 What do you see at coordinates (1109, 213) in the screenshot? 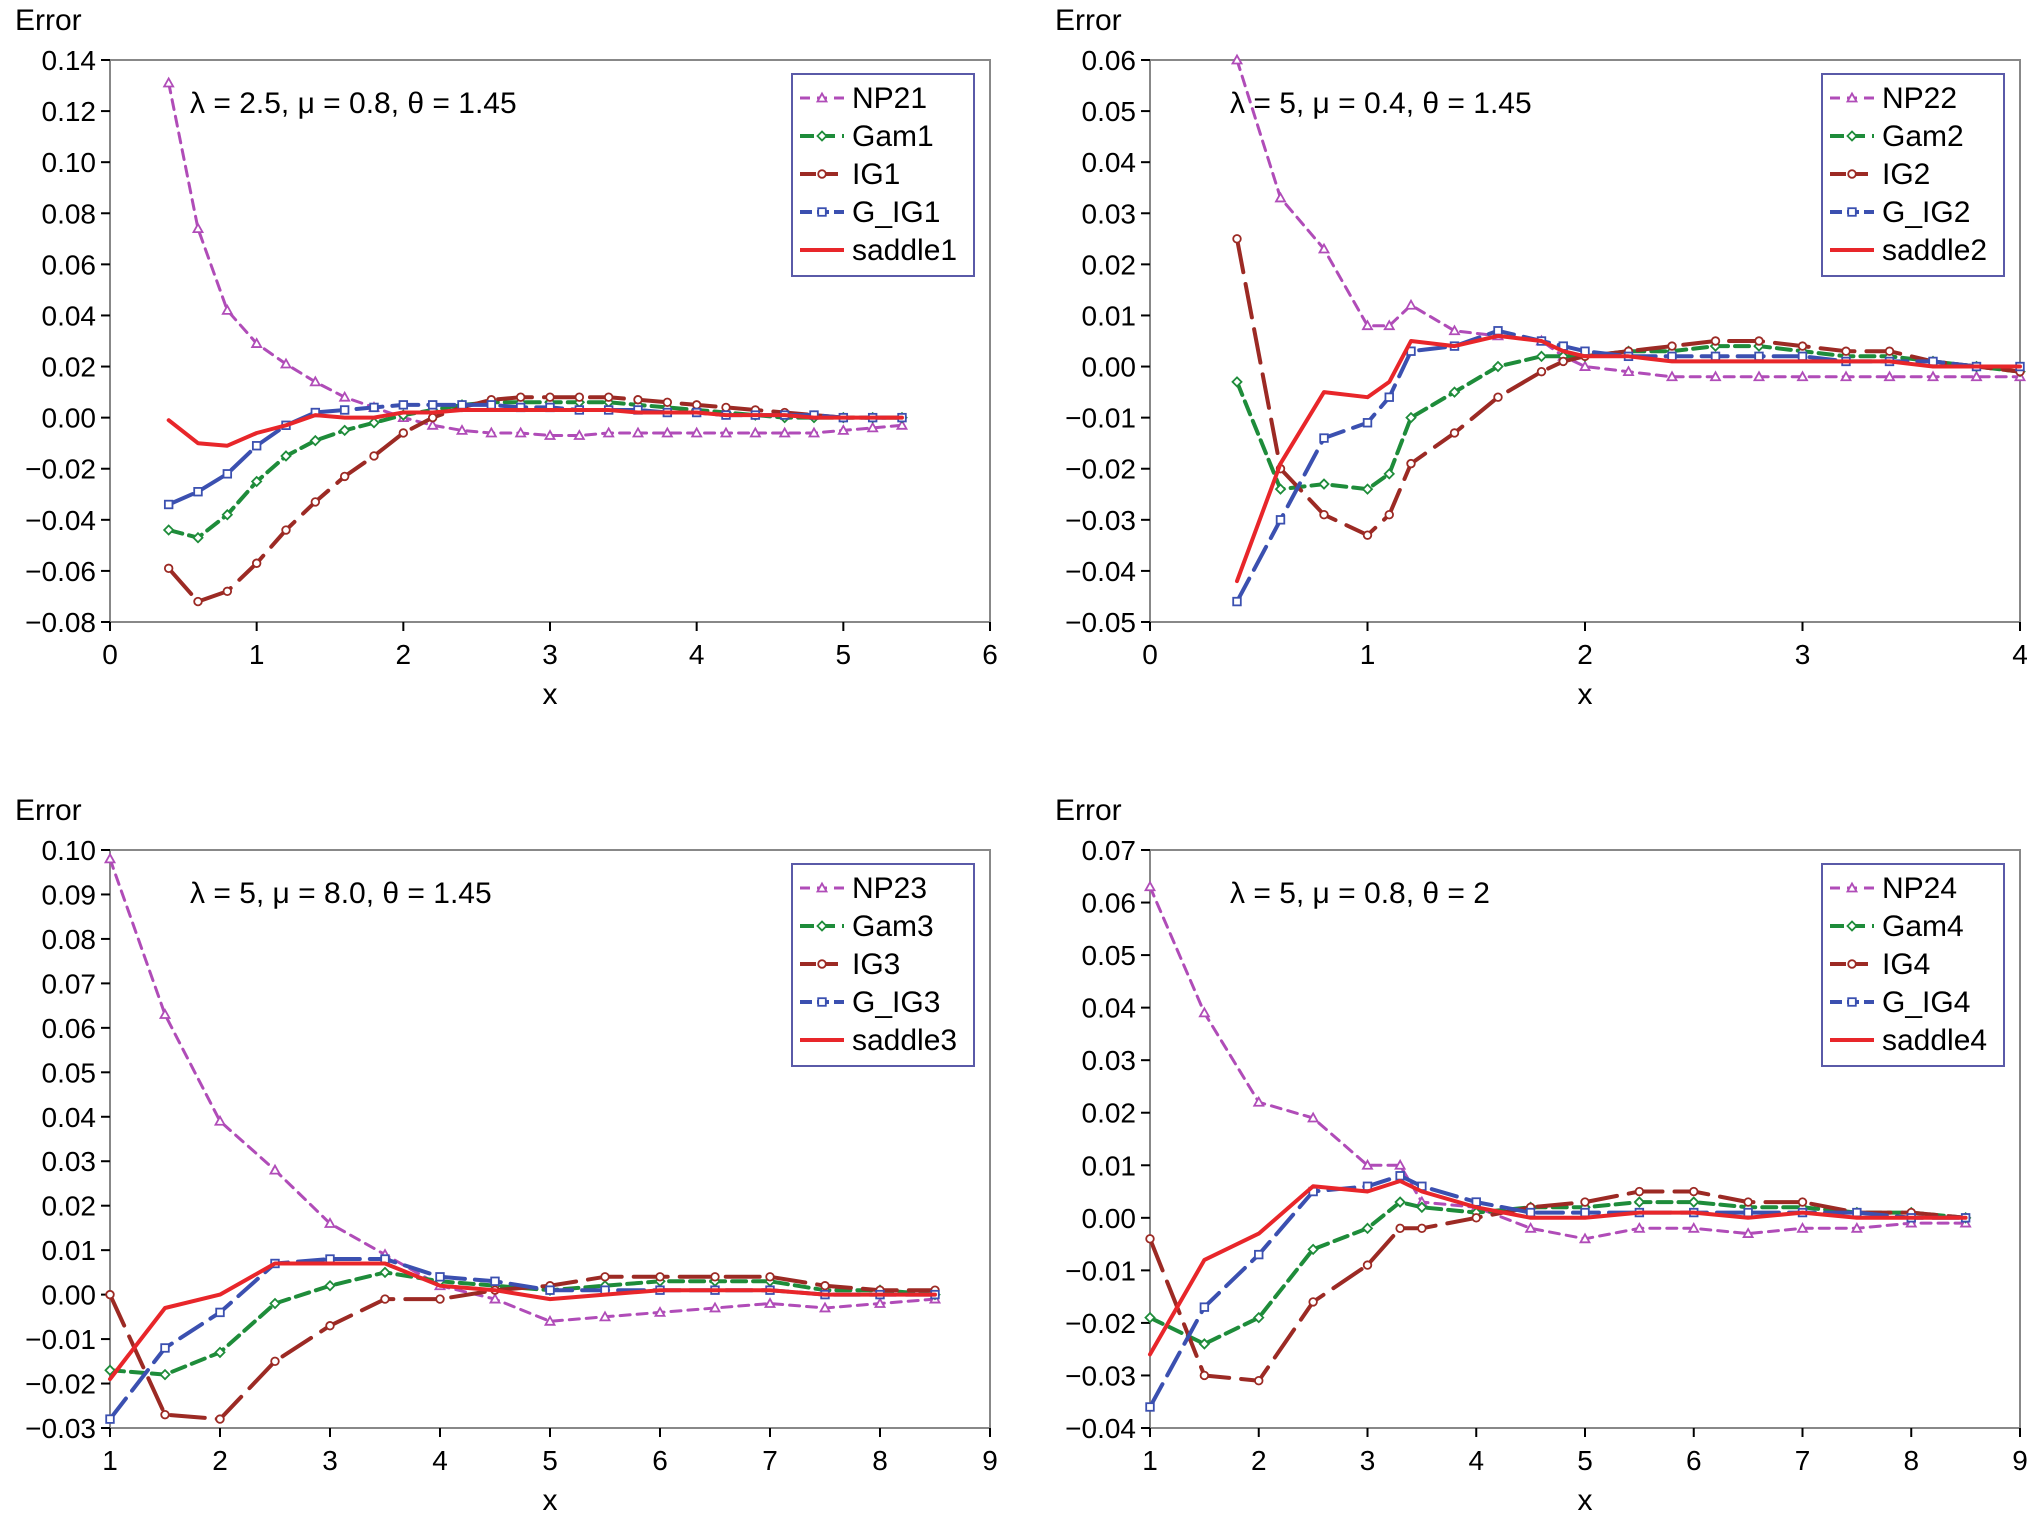
I see `y-tick-label: 0.03` at bounding box center [1109, 213].